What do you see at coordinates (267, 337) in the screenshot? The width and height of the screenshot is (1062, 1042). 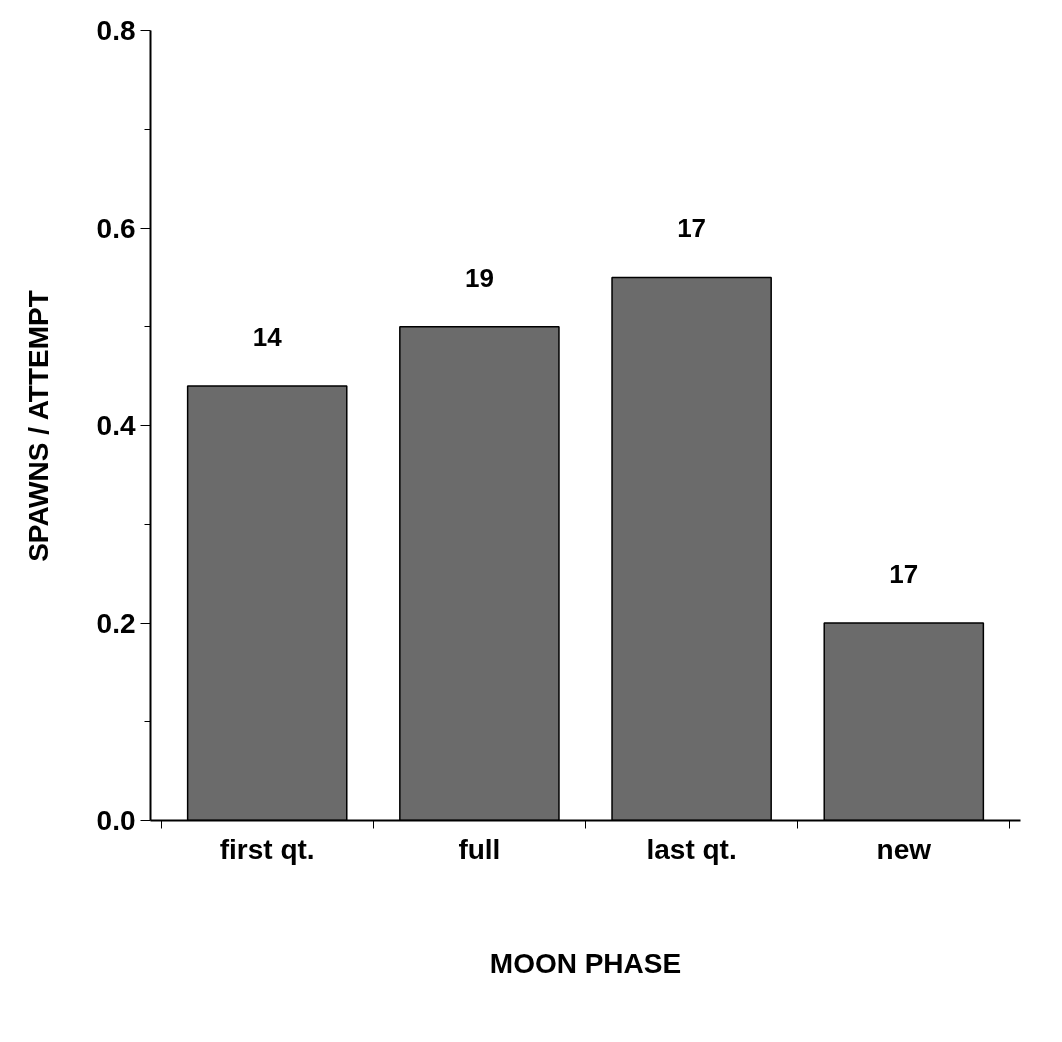 I see `annotation: 14` at bounding box center [267, 337].